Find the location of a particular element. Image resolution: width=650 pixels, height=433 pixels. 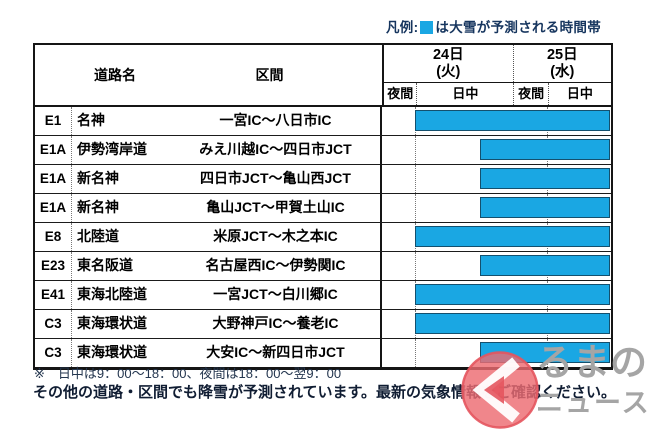

table-row: C3 東海環状道 大野神戸IC〜養老IC is located at coordinates (323, 323).